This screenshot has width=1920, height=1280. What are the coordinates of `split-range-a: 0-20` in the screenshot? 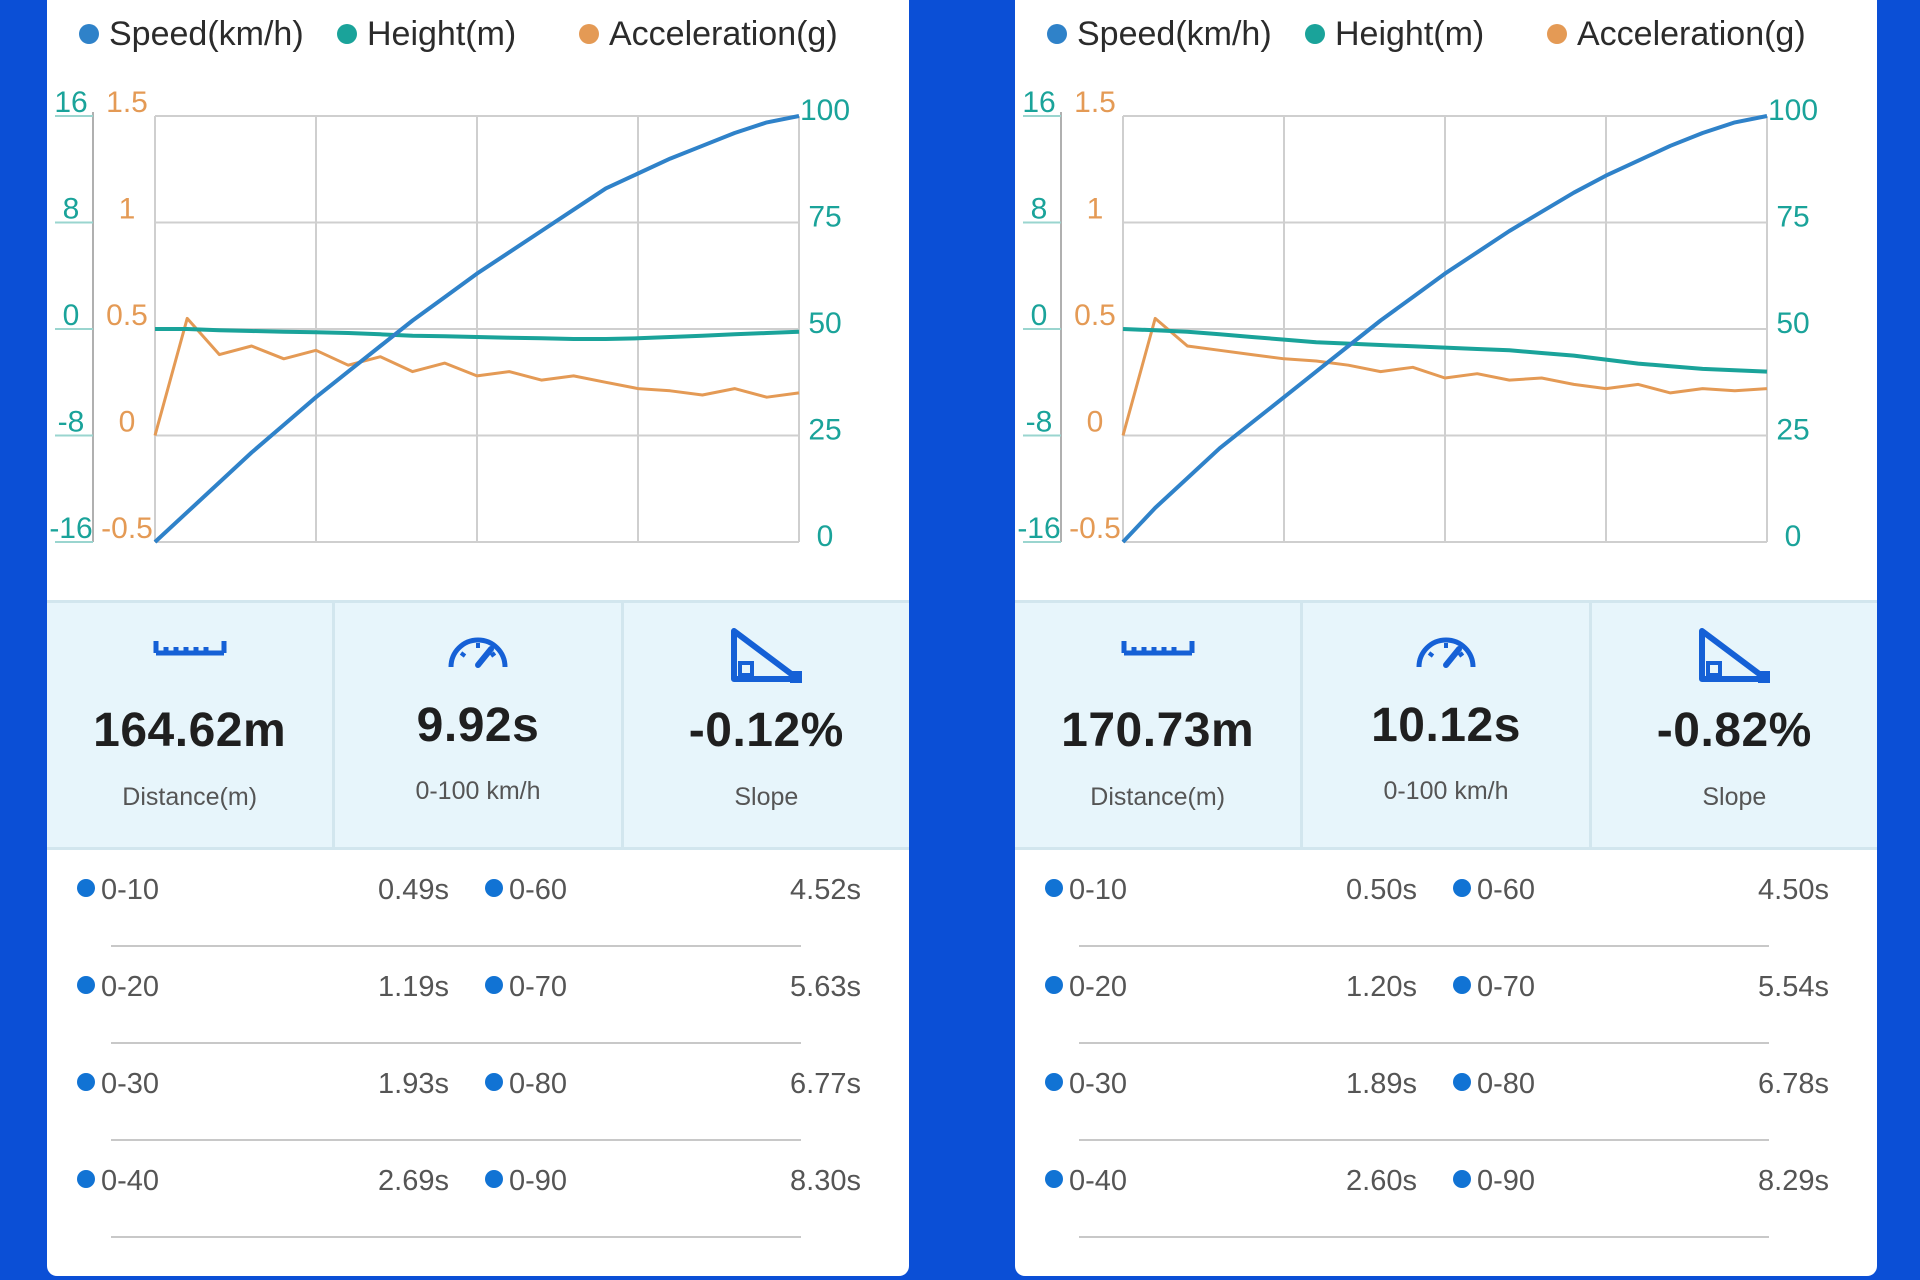 It's located at (118, 987).